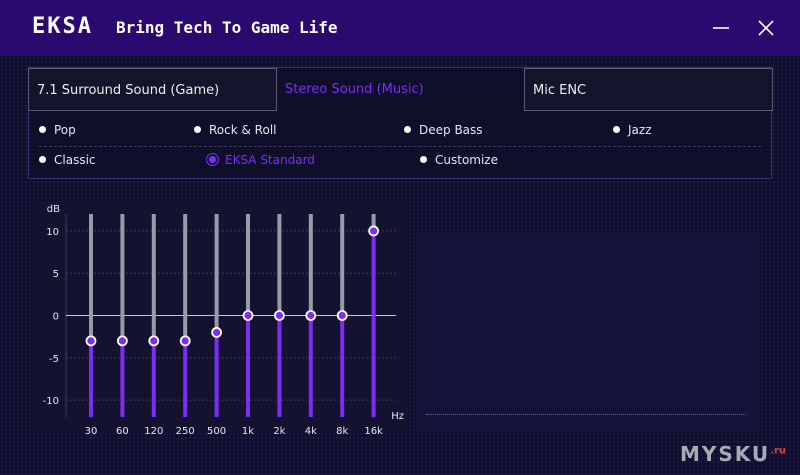  What do you see at coordinates (279, 430) in the screenshot?
I see `x-tick-label: 2k` at bounding box center [279, 430].